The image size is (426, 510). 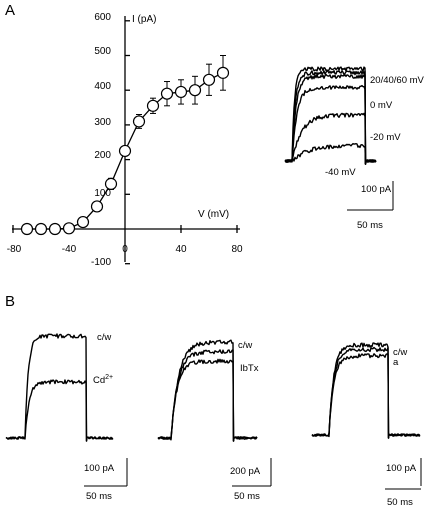 What do you see at coordinates (340, 172) in the screenshot?
I see `trace-label-minus40mv: -40 mV` at bounding box center [340, 172].